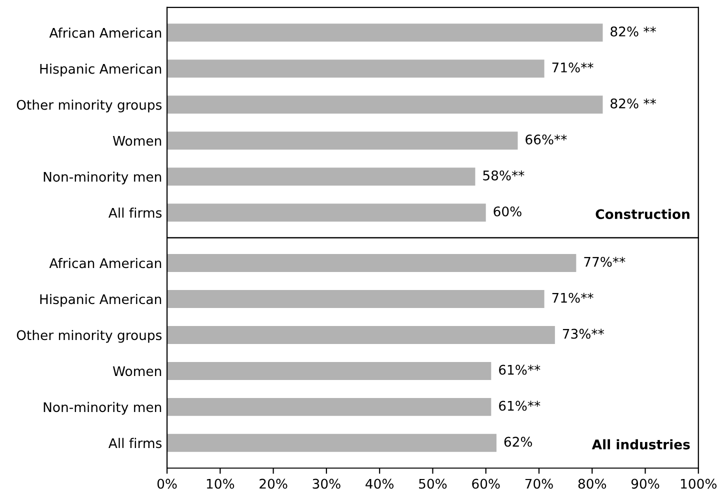 The width and height of the screenshot is (720, 498). I want to click on x-tick-label: 70%, so click(539, 483).